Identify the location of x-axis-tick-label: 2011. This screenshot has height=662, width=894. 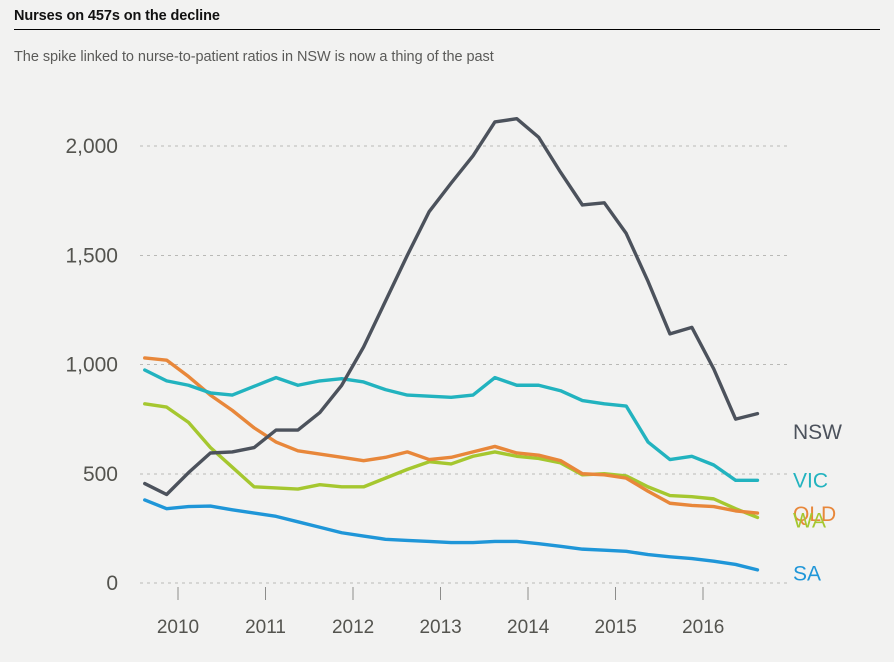
(265, 627).